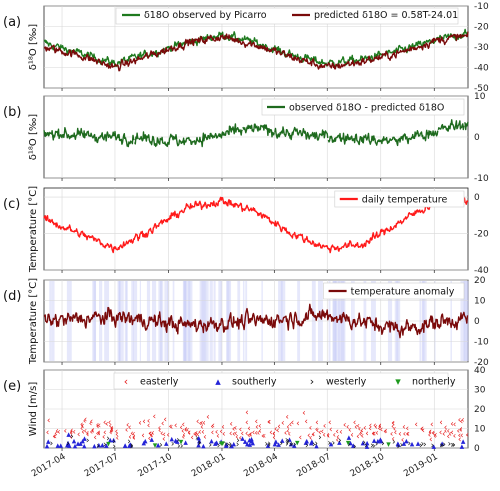 This screenshot has width=500, height=491. Describe the element at coordinates (126, 381) in the screenshot. I see `legend-marker: ‹` at that location.